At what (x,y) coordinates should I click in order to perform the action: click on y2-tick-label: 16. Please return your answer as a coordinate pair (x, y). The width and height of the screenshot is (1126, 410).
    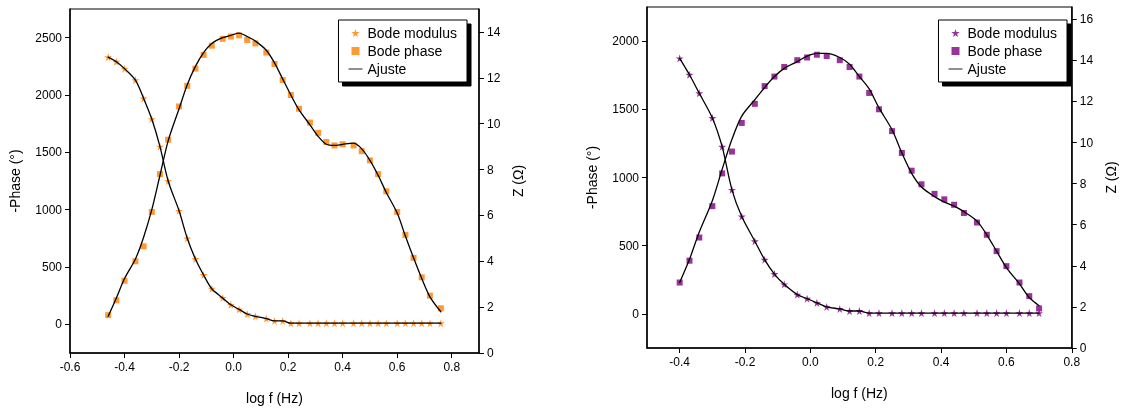
    Looking at the image, I should click on (1086, 19).